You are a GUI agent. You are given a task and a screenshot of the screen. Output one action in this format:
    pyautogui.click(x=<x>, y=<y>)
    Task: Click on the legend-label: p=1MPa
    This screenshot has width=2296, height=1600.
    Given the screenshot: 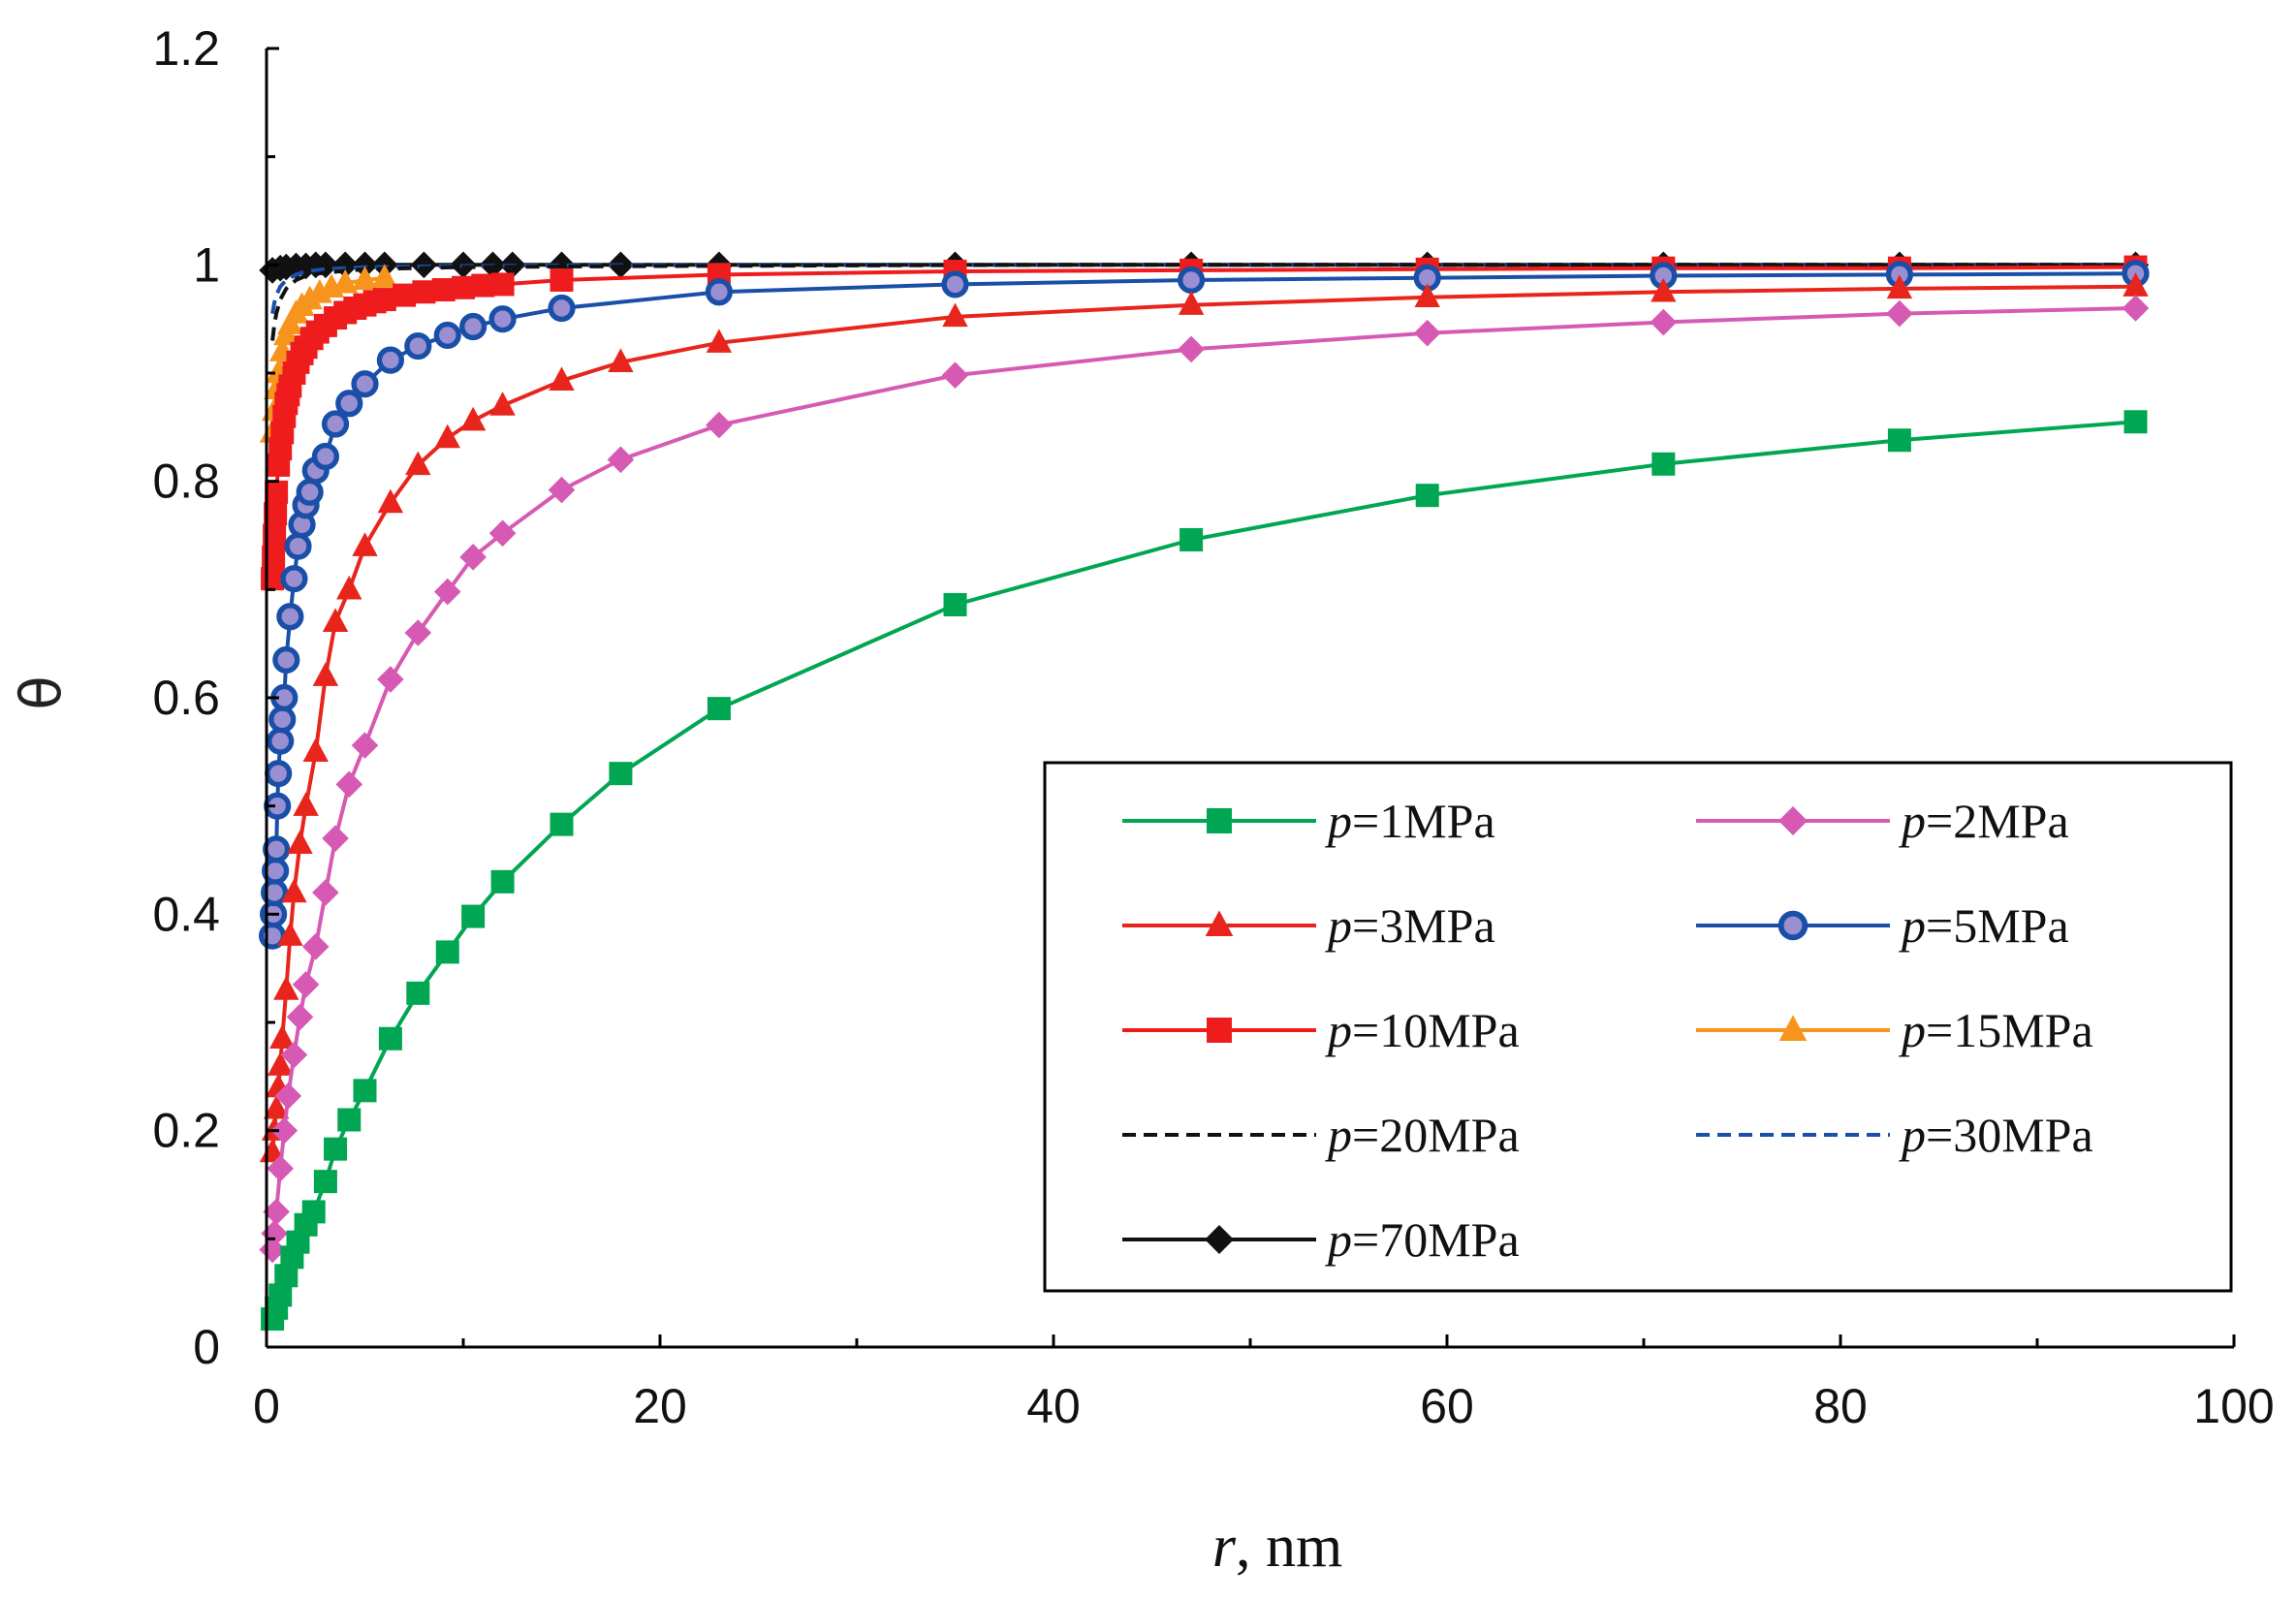 What is the action you would take?
    pyautogui.click(x=1410, y=821)
    